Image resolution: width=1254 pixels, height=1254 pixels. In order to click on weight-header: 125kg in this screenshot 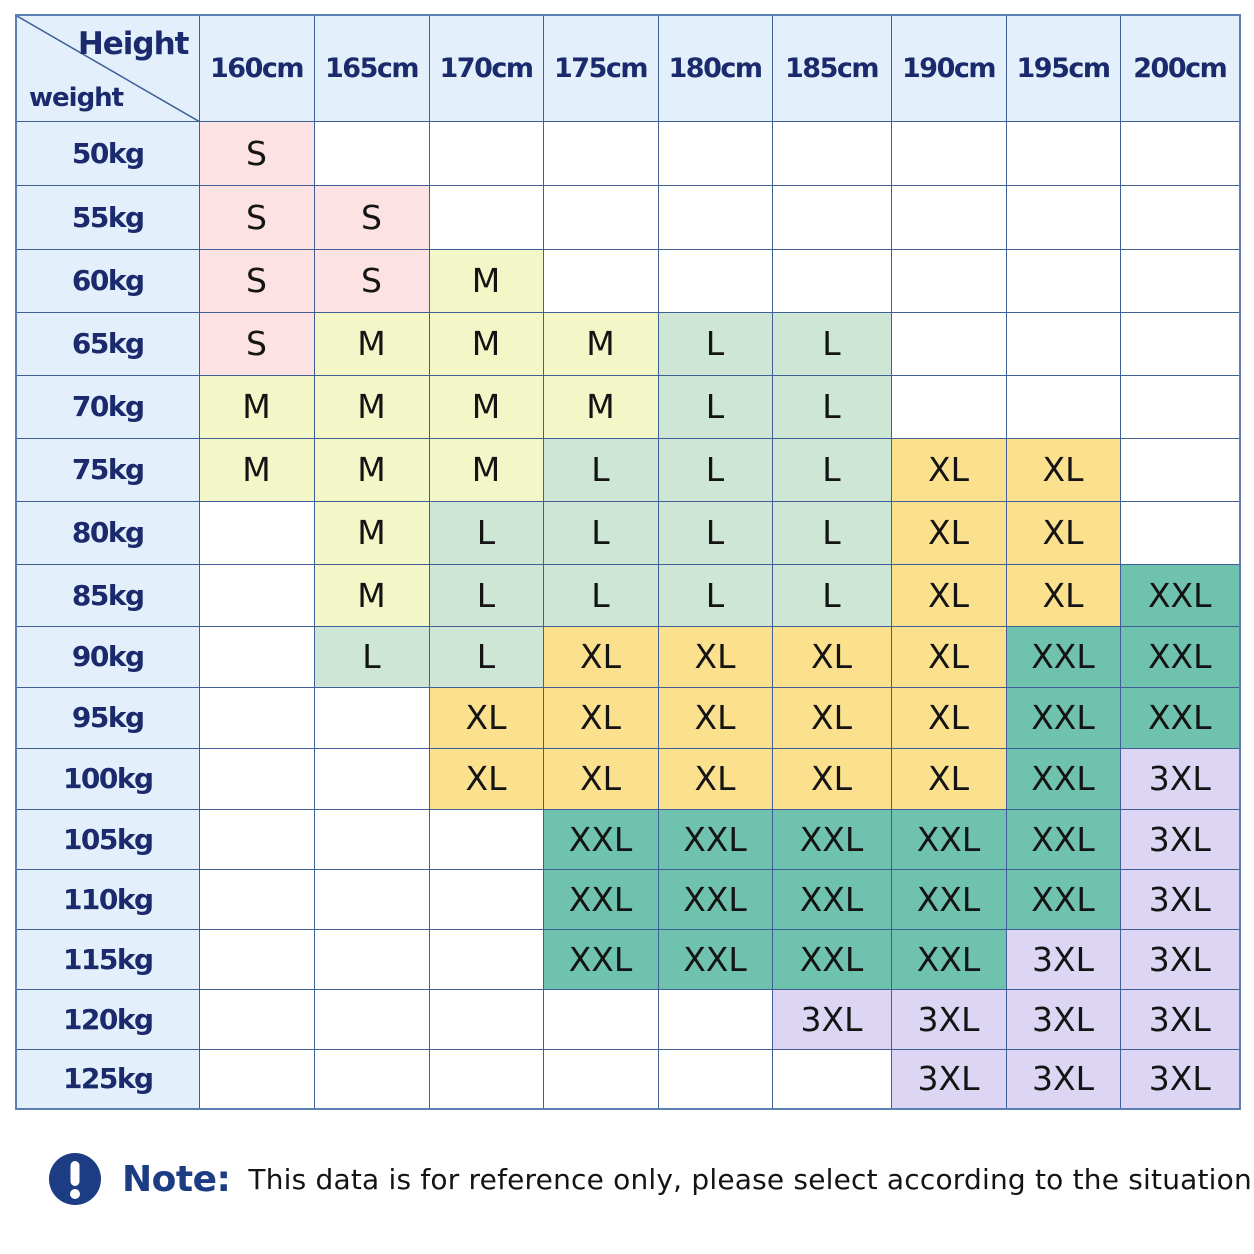, I will do `click(107, 1079)`.